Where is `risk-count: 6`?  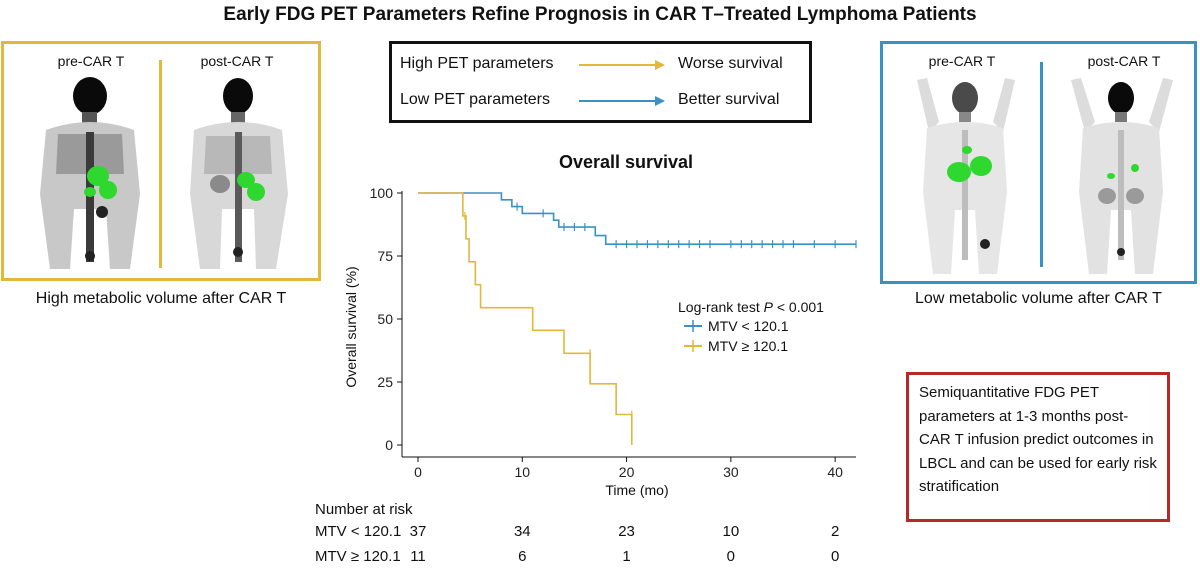
risk-count: 6 is located at coordinates (522, 556).